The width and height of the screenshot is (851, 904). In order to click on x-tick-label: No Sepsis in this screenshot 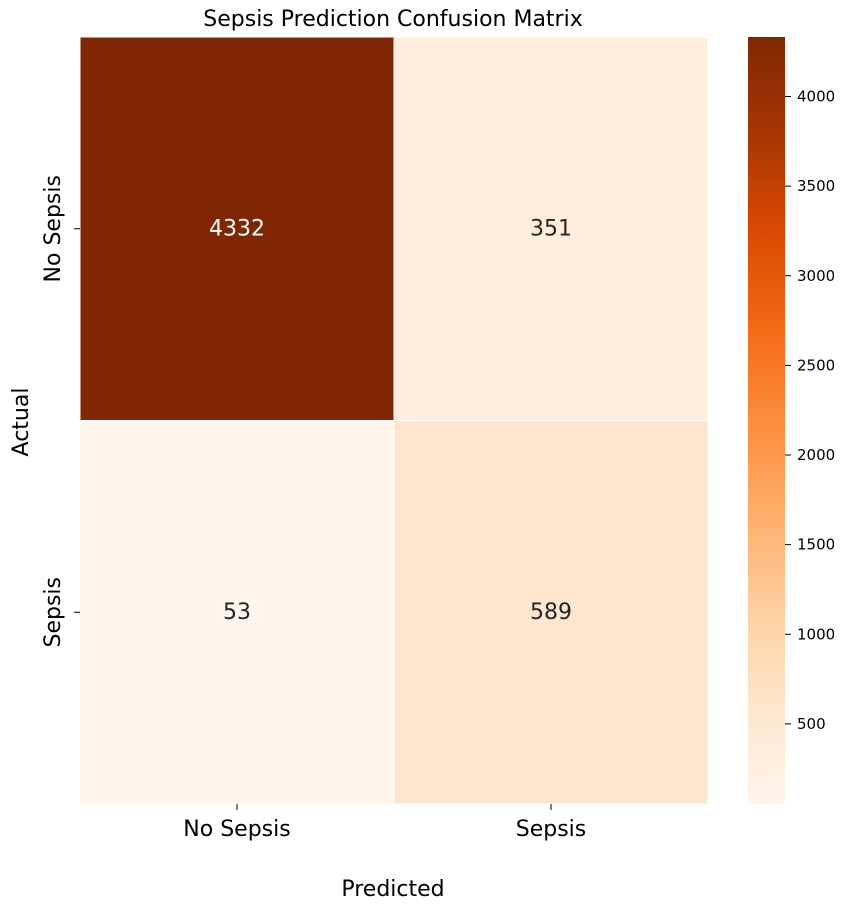, I will do `click(236, 829)`.